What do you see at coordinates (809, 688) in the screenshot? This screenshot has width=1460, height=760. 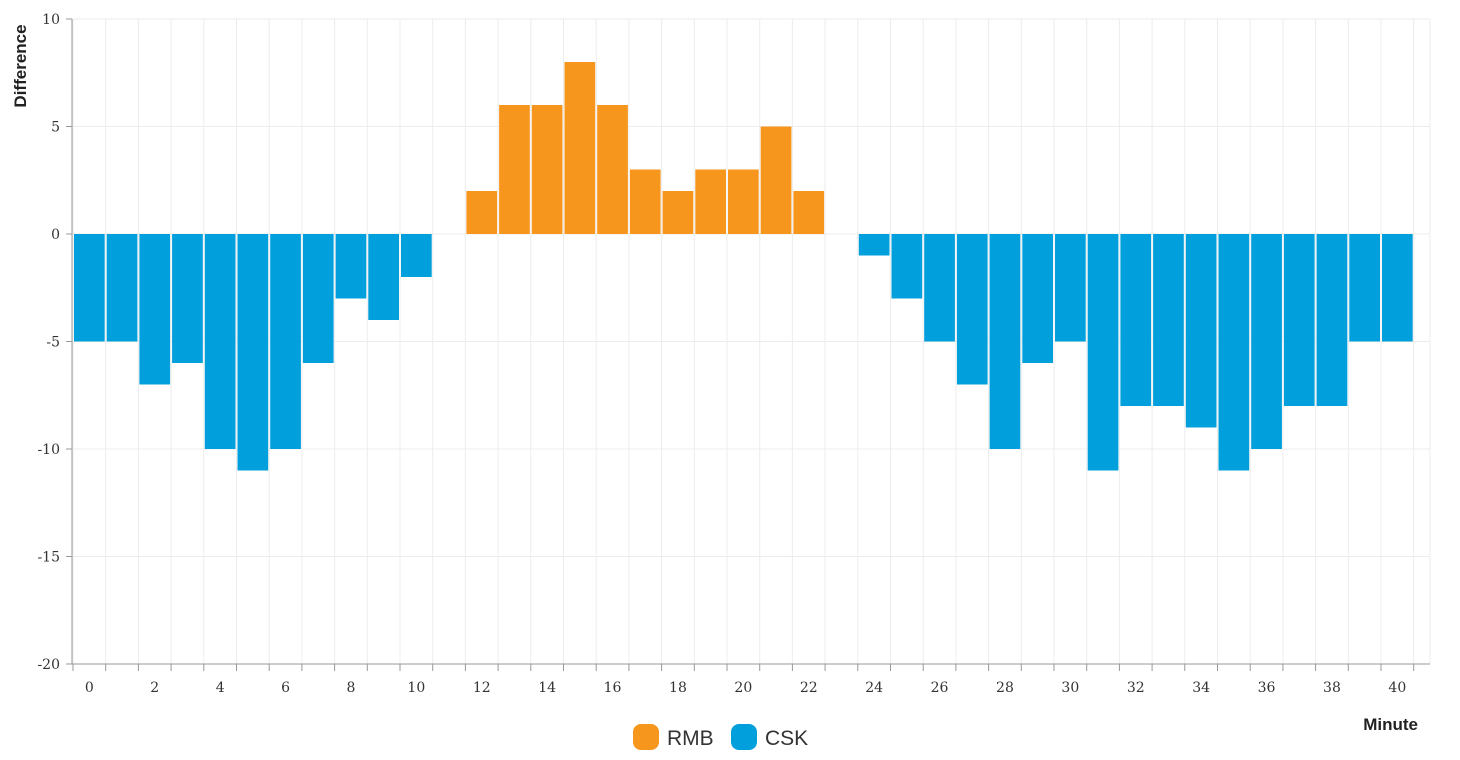 I see `x-tick-label: 22` at bounding box center [809, 688].